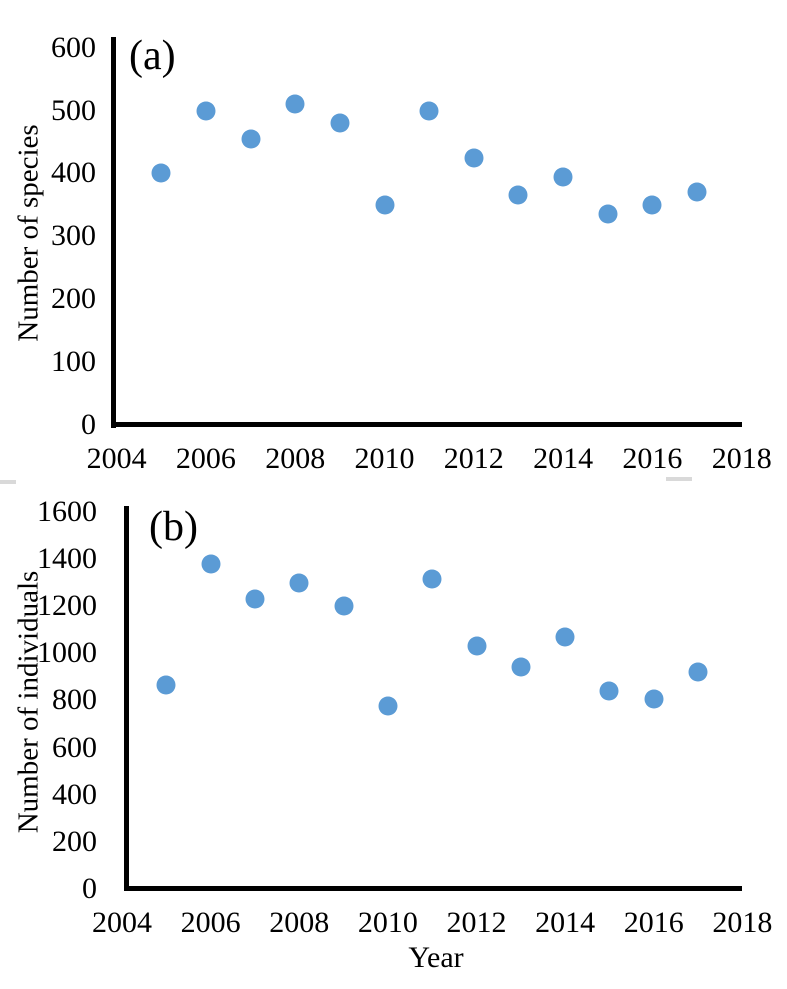 The width and height of the screenshot is (787, 989). I want to click on y-tick-label: 500, so click(73, 110).